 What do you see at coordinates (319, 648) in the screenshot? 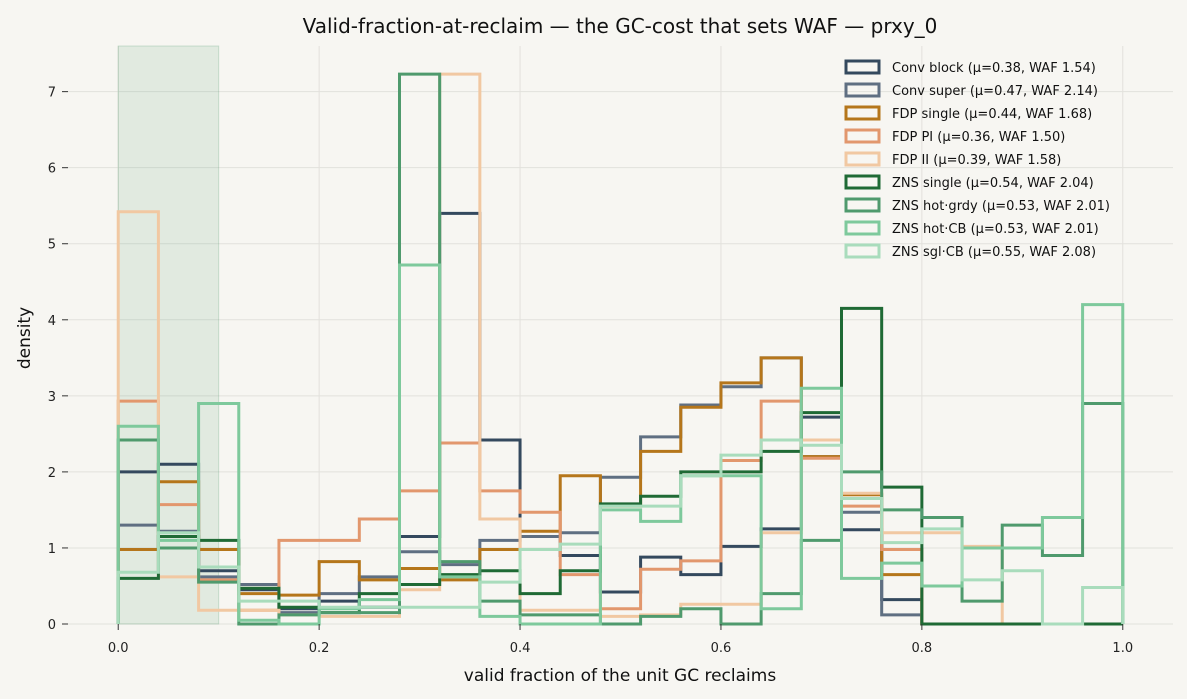
I see `x-tick-label: 0.2` at bounding box center [319, 648].